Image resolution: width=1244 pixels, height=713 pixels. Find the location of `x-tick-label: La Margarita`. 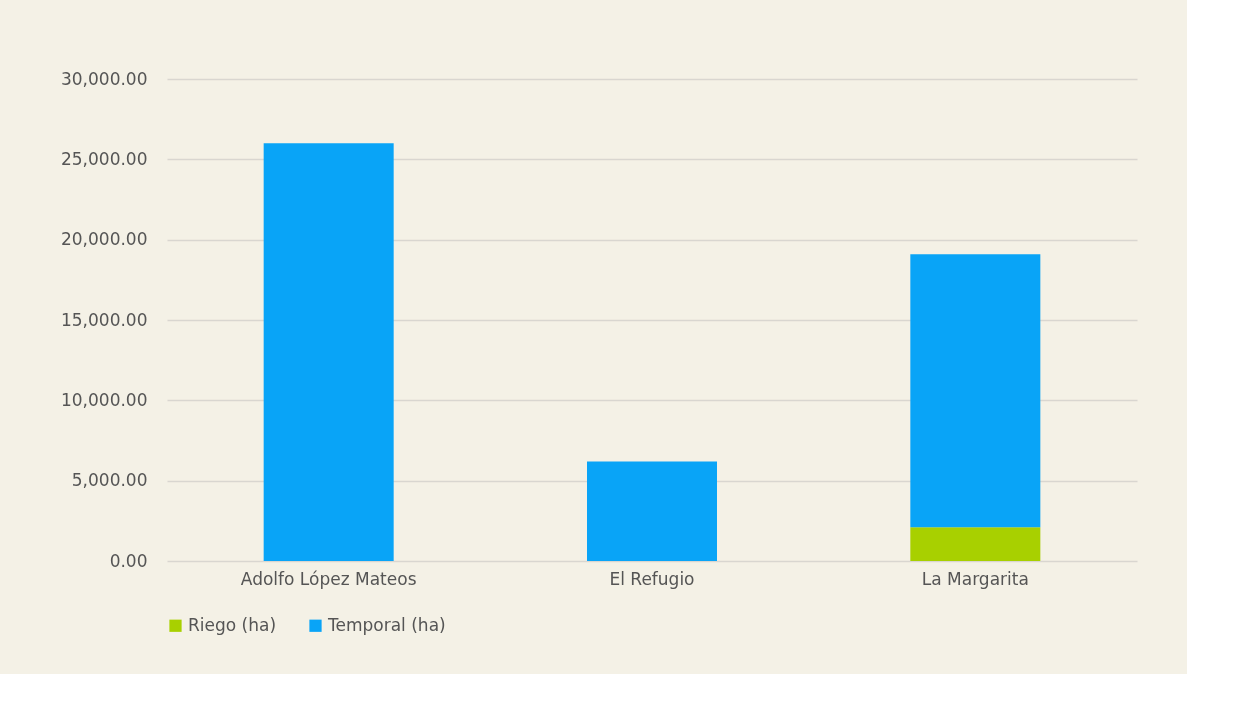

x-tick-label: La Margarita is located at coordinates (975, 578).